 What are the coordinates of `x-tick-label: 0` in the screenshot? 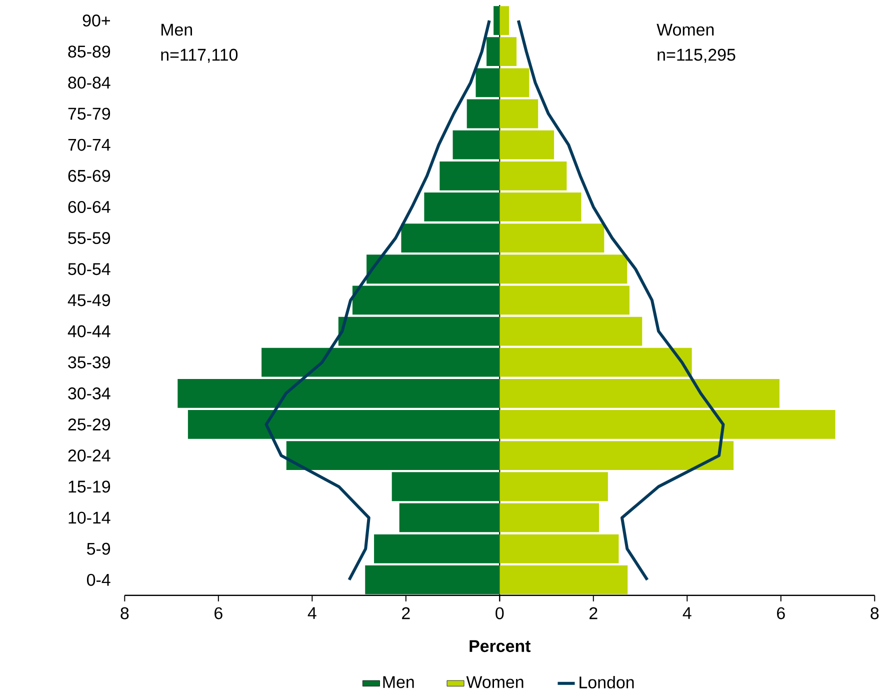 It's located at (500, 613).